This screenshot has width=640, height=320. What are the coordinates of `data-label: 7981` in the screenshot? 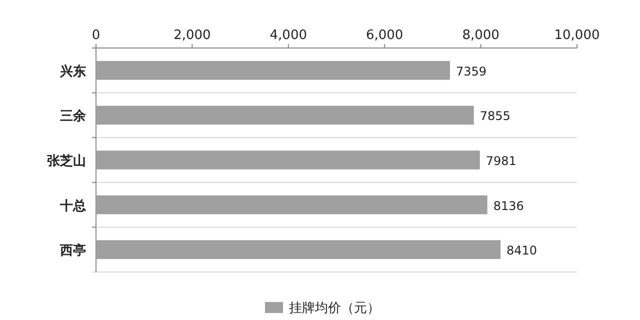 It's located at (501, 161).